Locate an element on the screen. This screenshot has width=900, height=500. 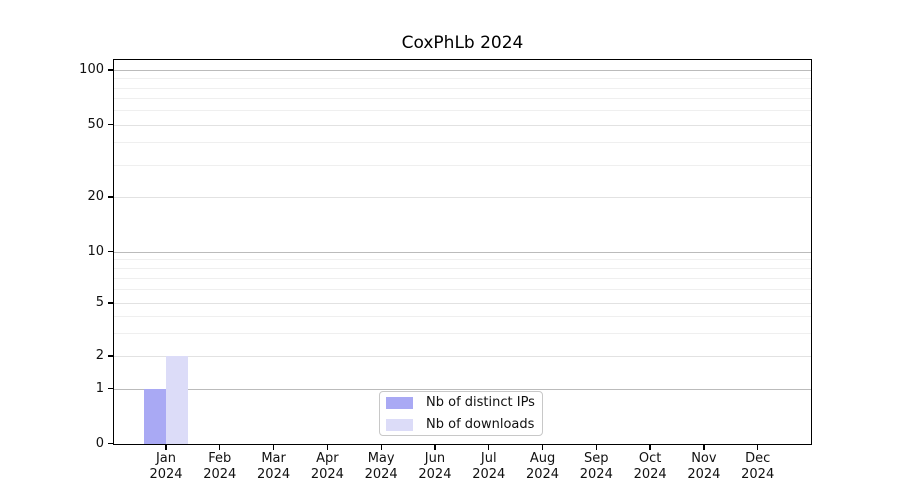
y-tick-label-50: 50 is located at coordinates (95, 124).